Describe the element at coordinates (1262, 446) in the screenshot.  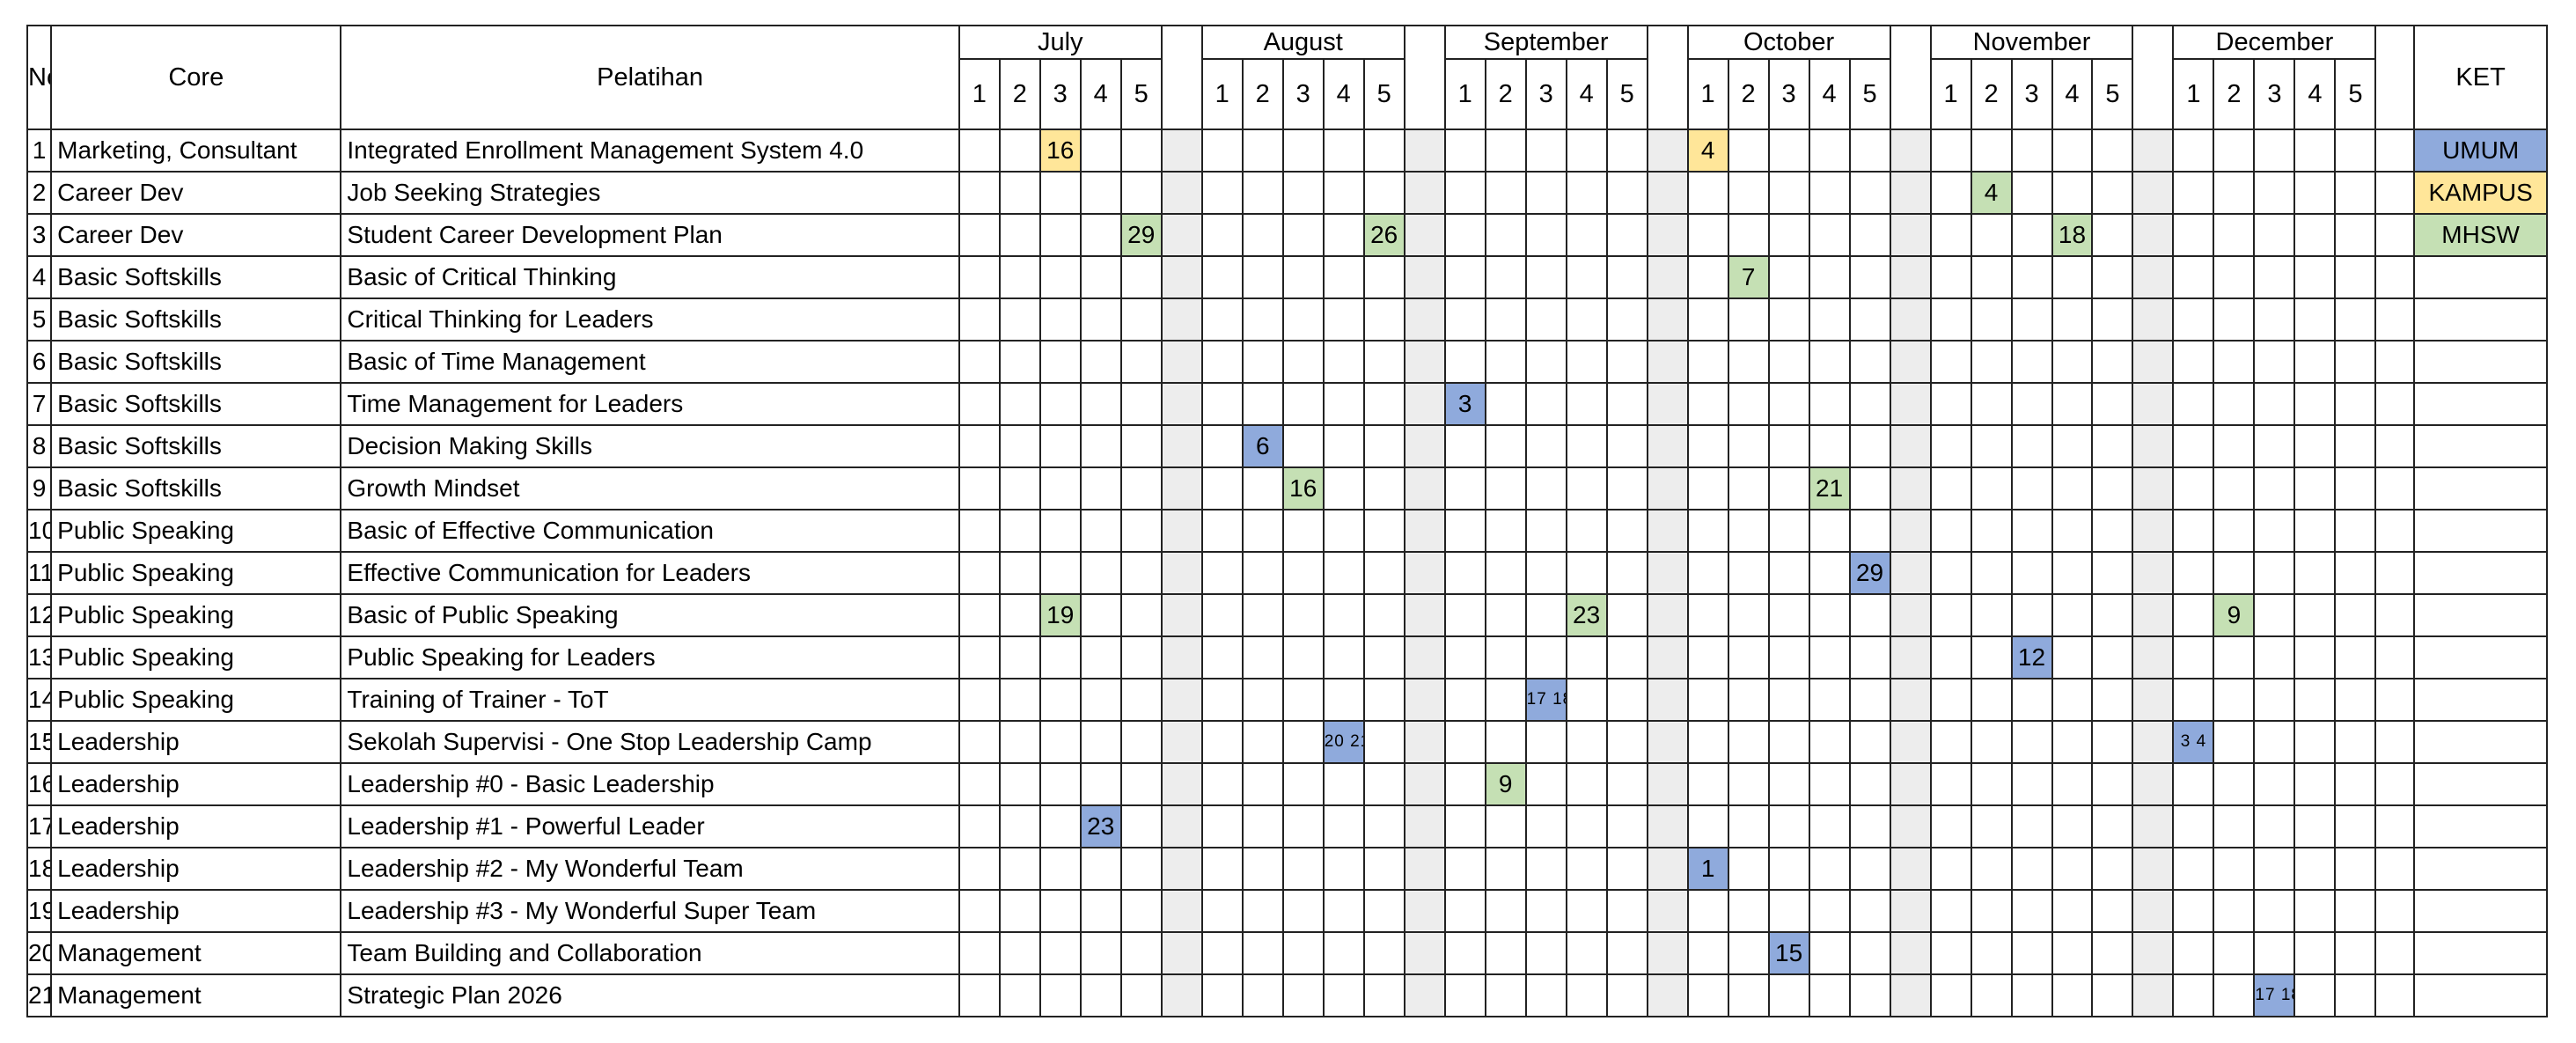
I see `schedule-event-cell: 6` at that location.